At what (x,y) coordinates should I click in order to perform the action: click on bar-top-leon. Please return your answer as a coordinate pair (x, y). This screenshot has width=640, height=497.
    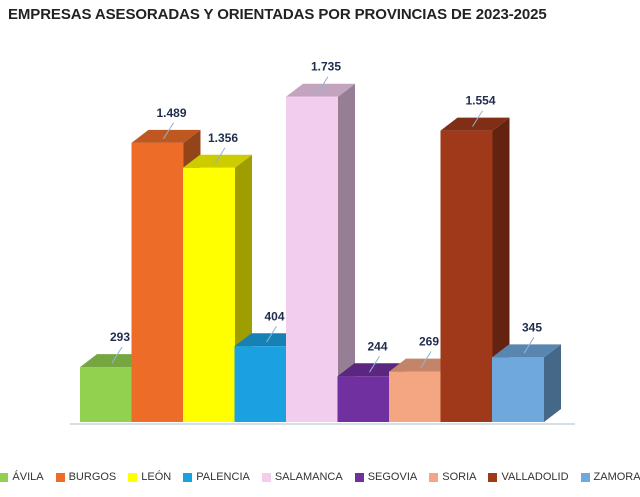
    Looking at the image, I should click on (217, 161).